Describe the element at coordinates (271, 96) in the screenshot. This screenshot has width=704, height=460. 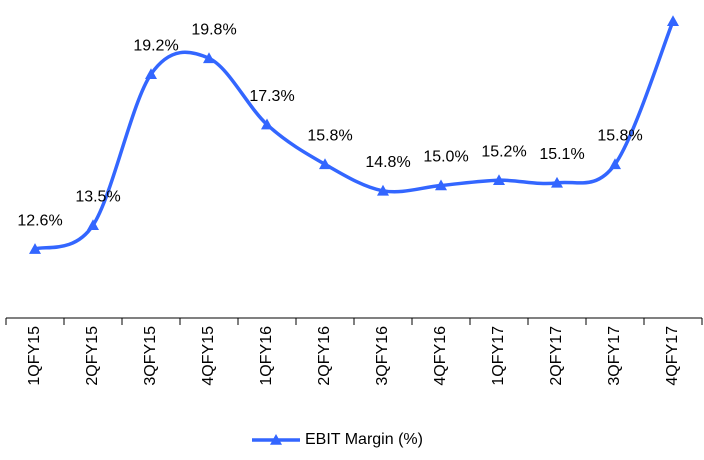
I see `data-label: 17.3%` at that location.